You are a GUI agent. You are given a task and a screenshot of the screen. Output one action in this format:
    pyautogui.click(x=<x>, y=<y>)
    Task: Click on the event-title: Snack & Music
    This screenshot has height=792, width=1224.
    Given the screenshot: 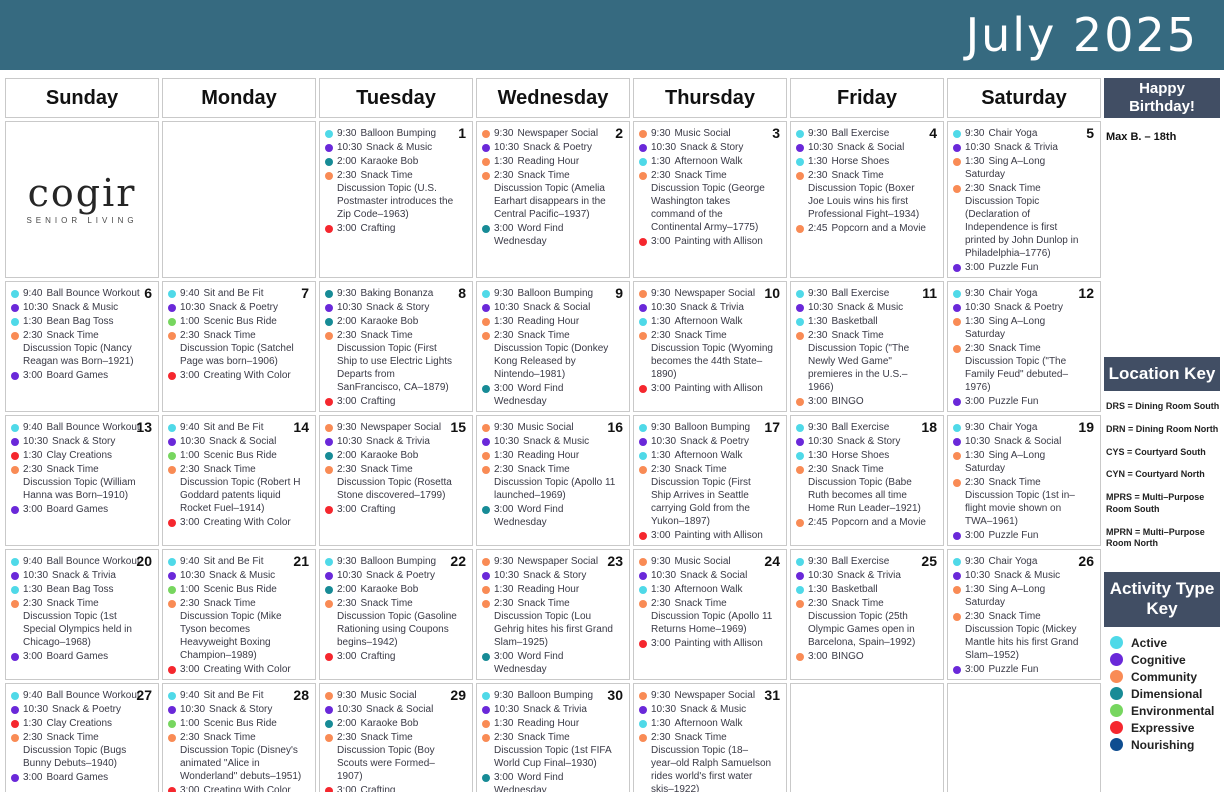 What is the action you would take?
    pyautogui.click(x=556, y=441)
    